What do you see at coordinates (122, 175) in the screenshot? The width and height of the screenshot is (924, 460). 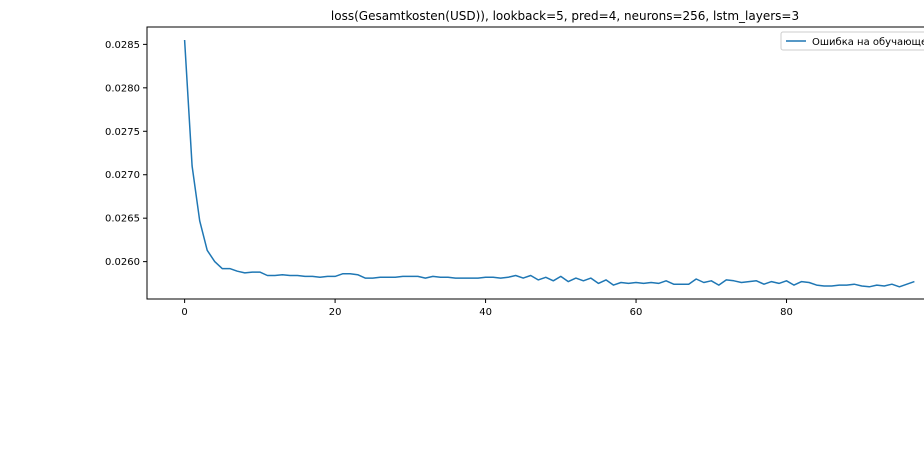 I see `y-tick-label: 0.0270` at bounding box center [122, 175].